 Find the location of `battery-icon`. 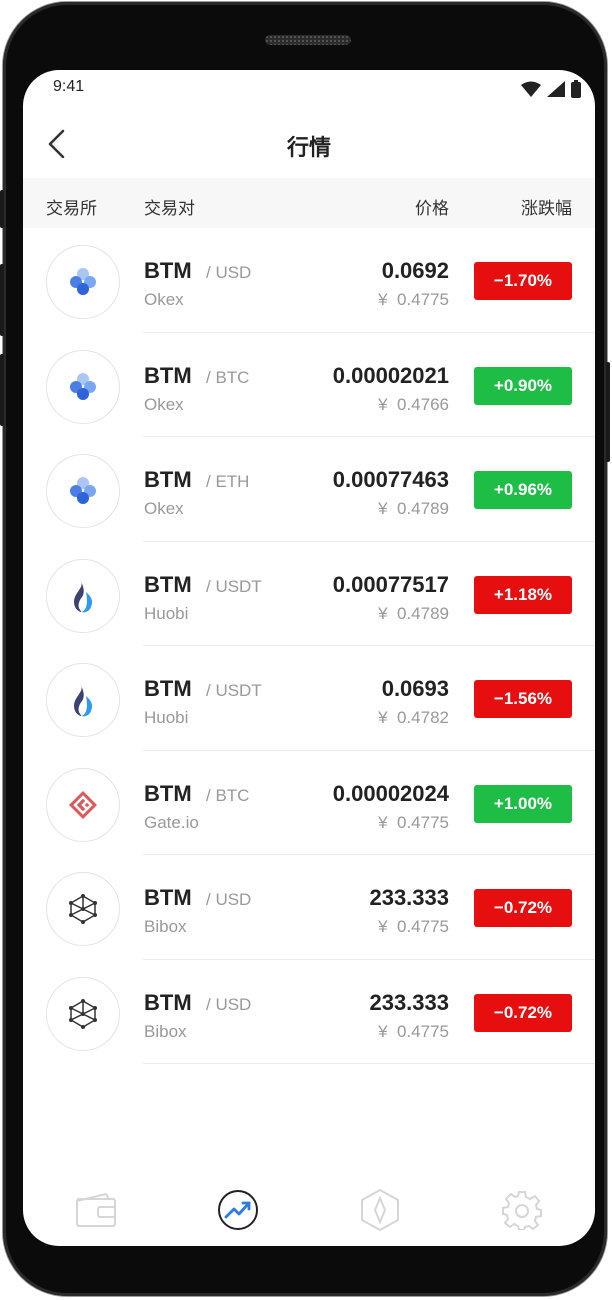

battery-icon is located at coordinates (576, 89).